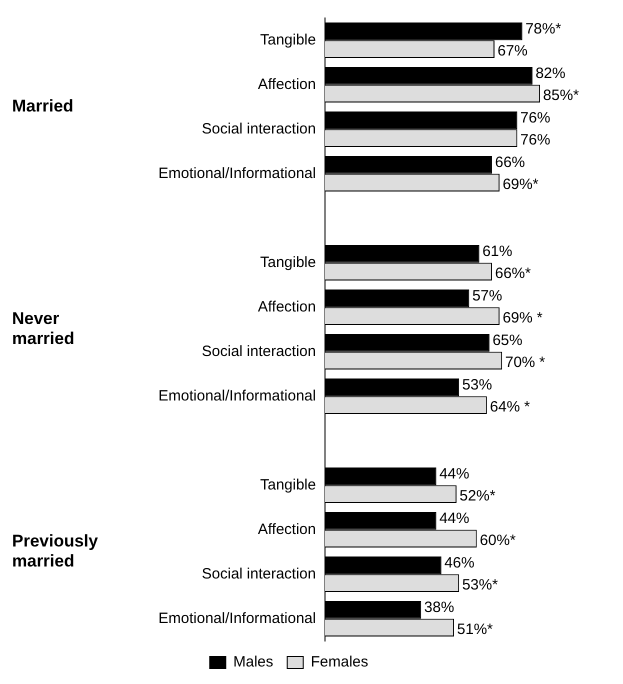 This screenshot has height=684, width=623. What do you see at coordinates (522, 317) in the screenshot?
I see `data-label: 69% *` at bounding box center [522, 317].